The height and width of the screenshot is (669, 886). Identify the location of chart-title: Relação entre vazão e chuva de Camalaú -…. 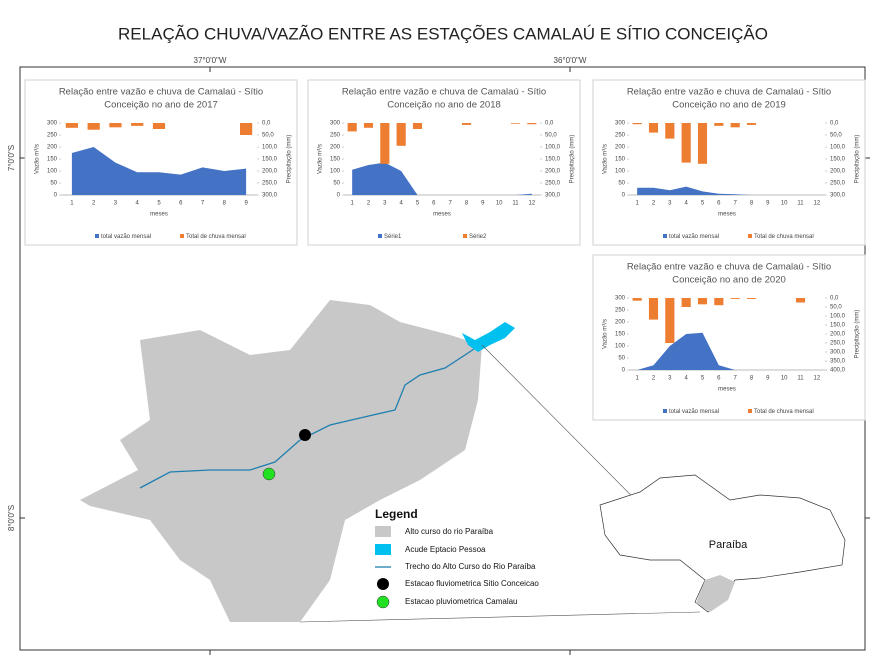
(729, 267).